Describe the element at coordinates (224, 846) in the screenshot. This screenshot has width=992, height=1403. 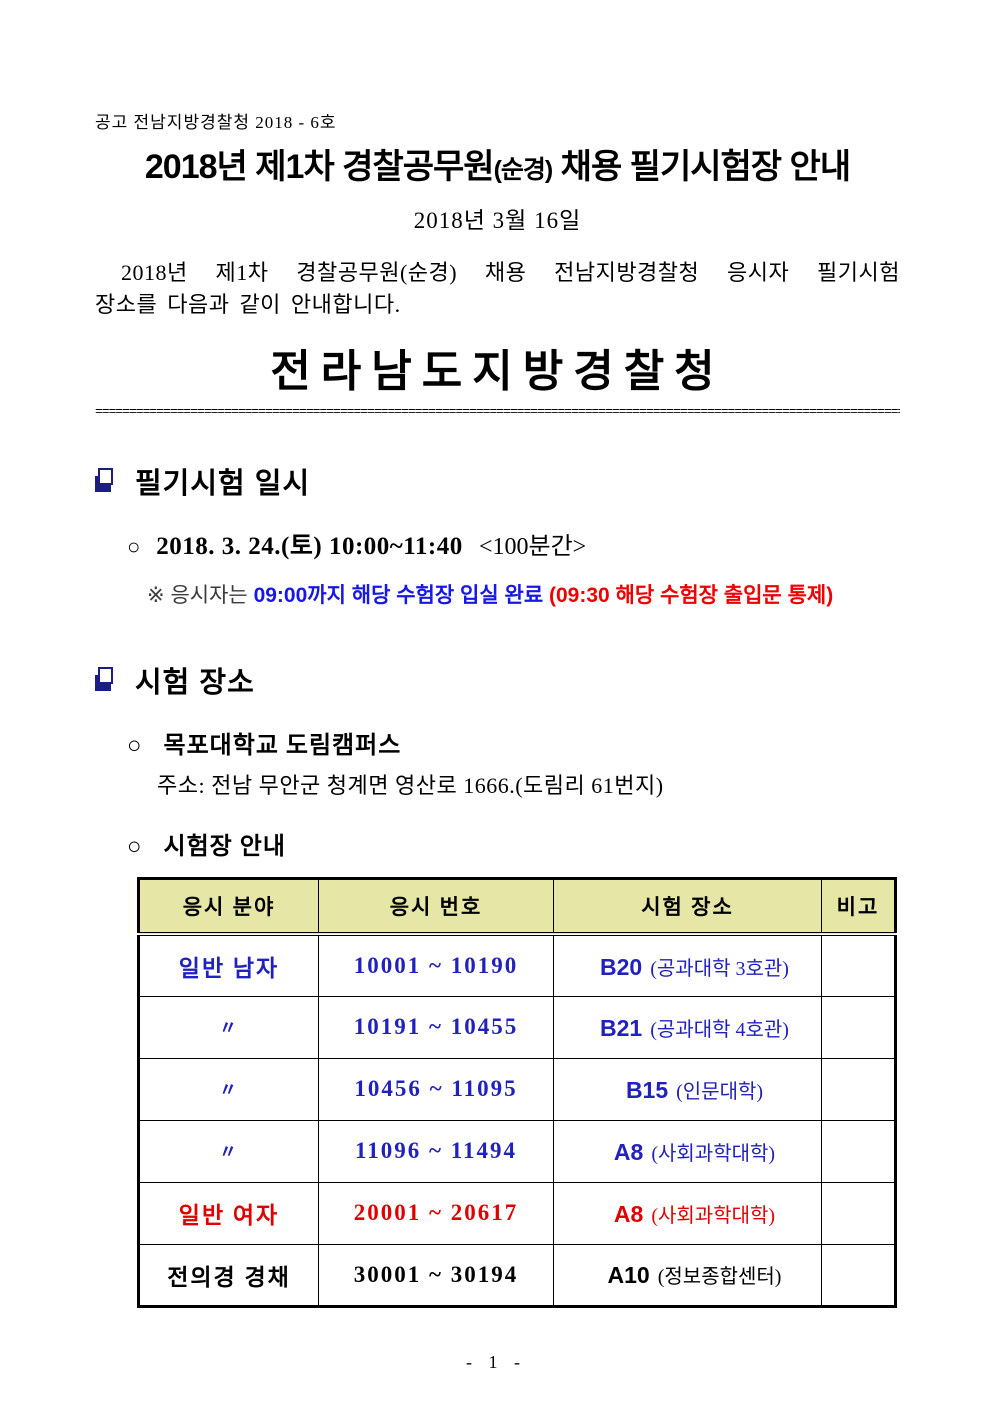
I see `table-title: 시험장 안내` at that location.